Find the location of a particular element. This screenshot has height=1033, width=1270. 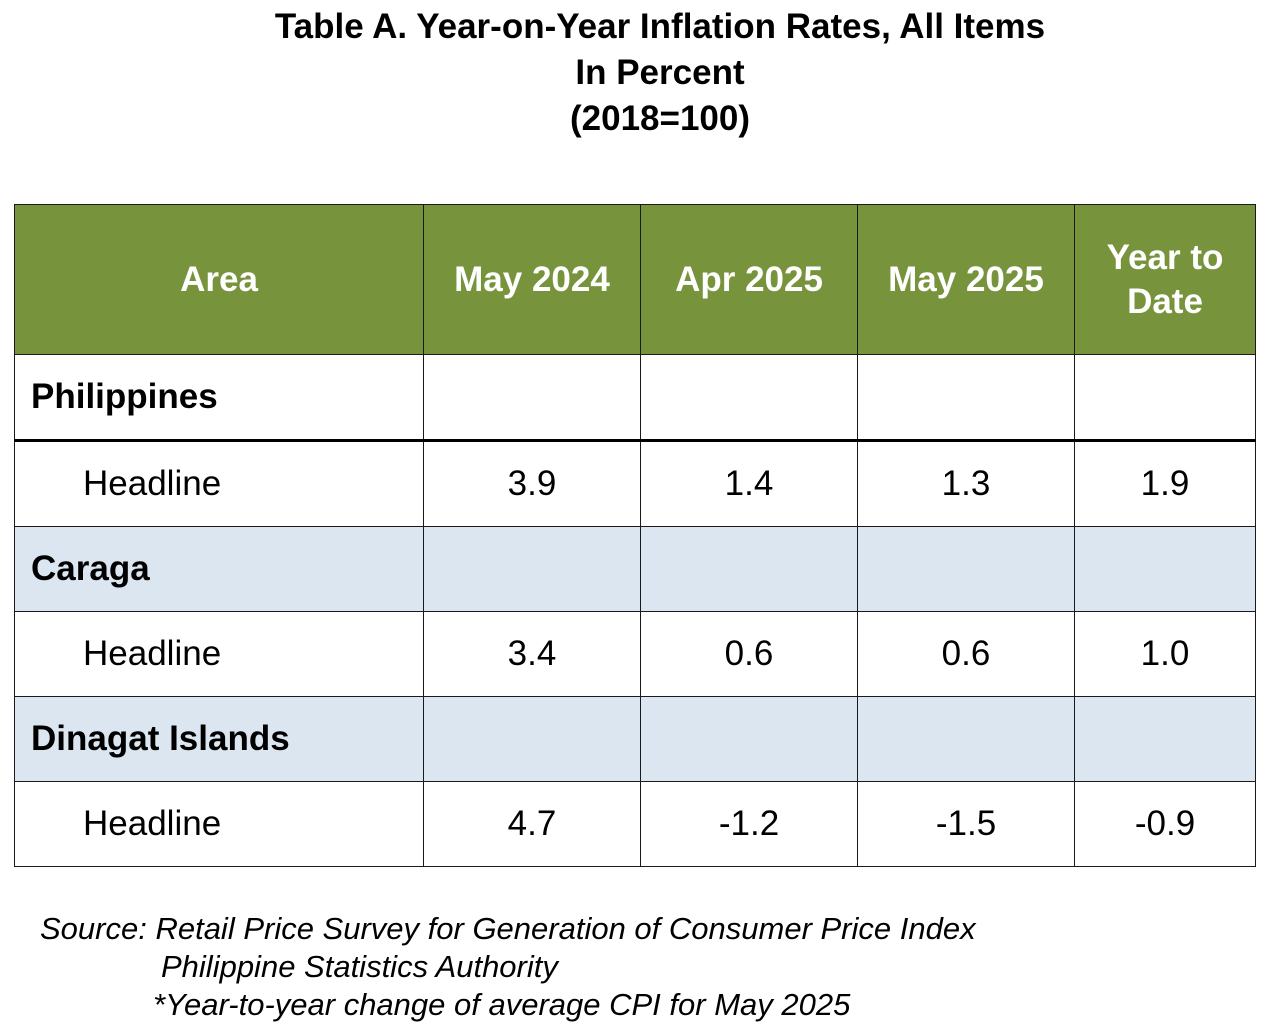

header-year-to-date: Year to Date is located at coordinates (1165, 279).